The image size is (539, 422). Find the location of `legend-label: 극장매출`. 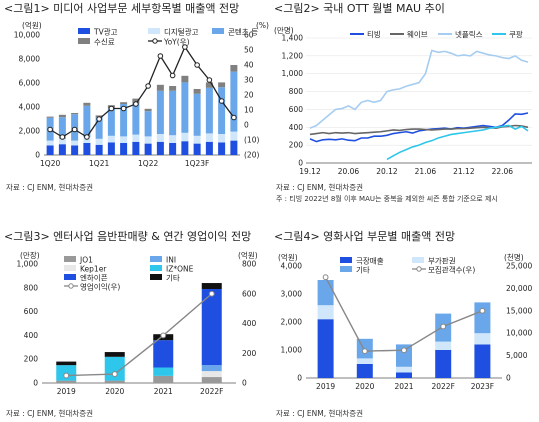

legend-label: 극장매출 is located at coordinates (370, 261).